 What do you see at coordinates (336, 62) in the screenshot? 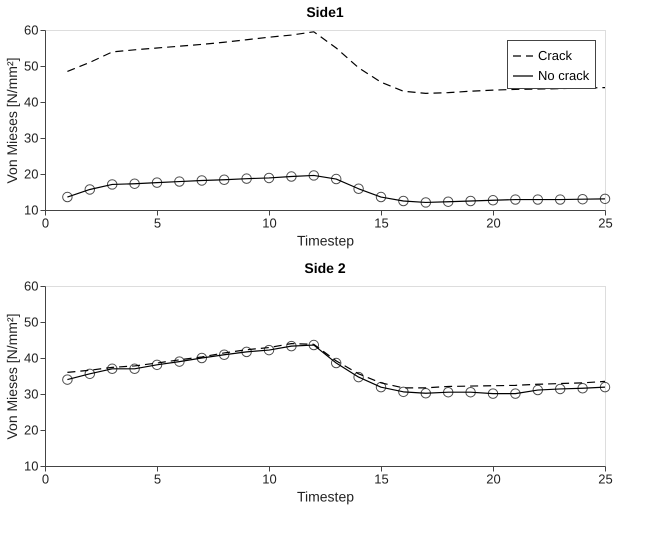
I see `line-series` at bounding box center [336, 62].